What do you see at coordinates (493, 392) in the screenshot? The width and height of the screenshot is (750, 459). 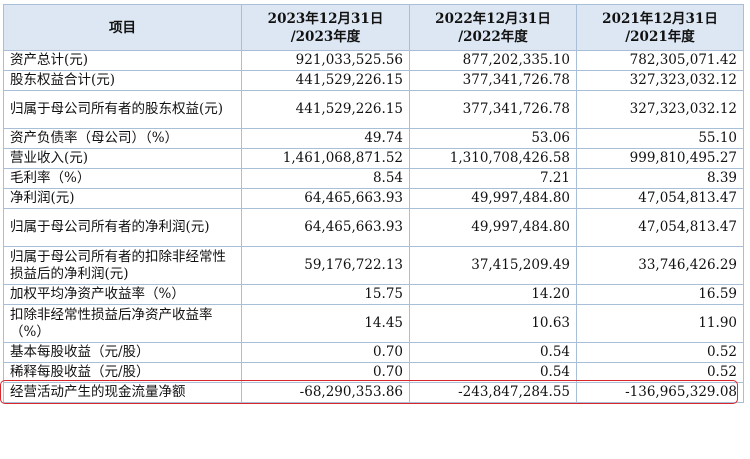 I see `value-2022: -243,847,284.55` at bounding box center [493, 392].